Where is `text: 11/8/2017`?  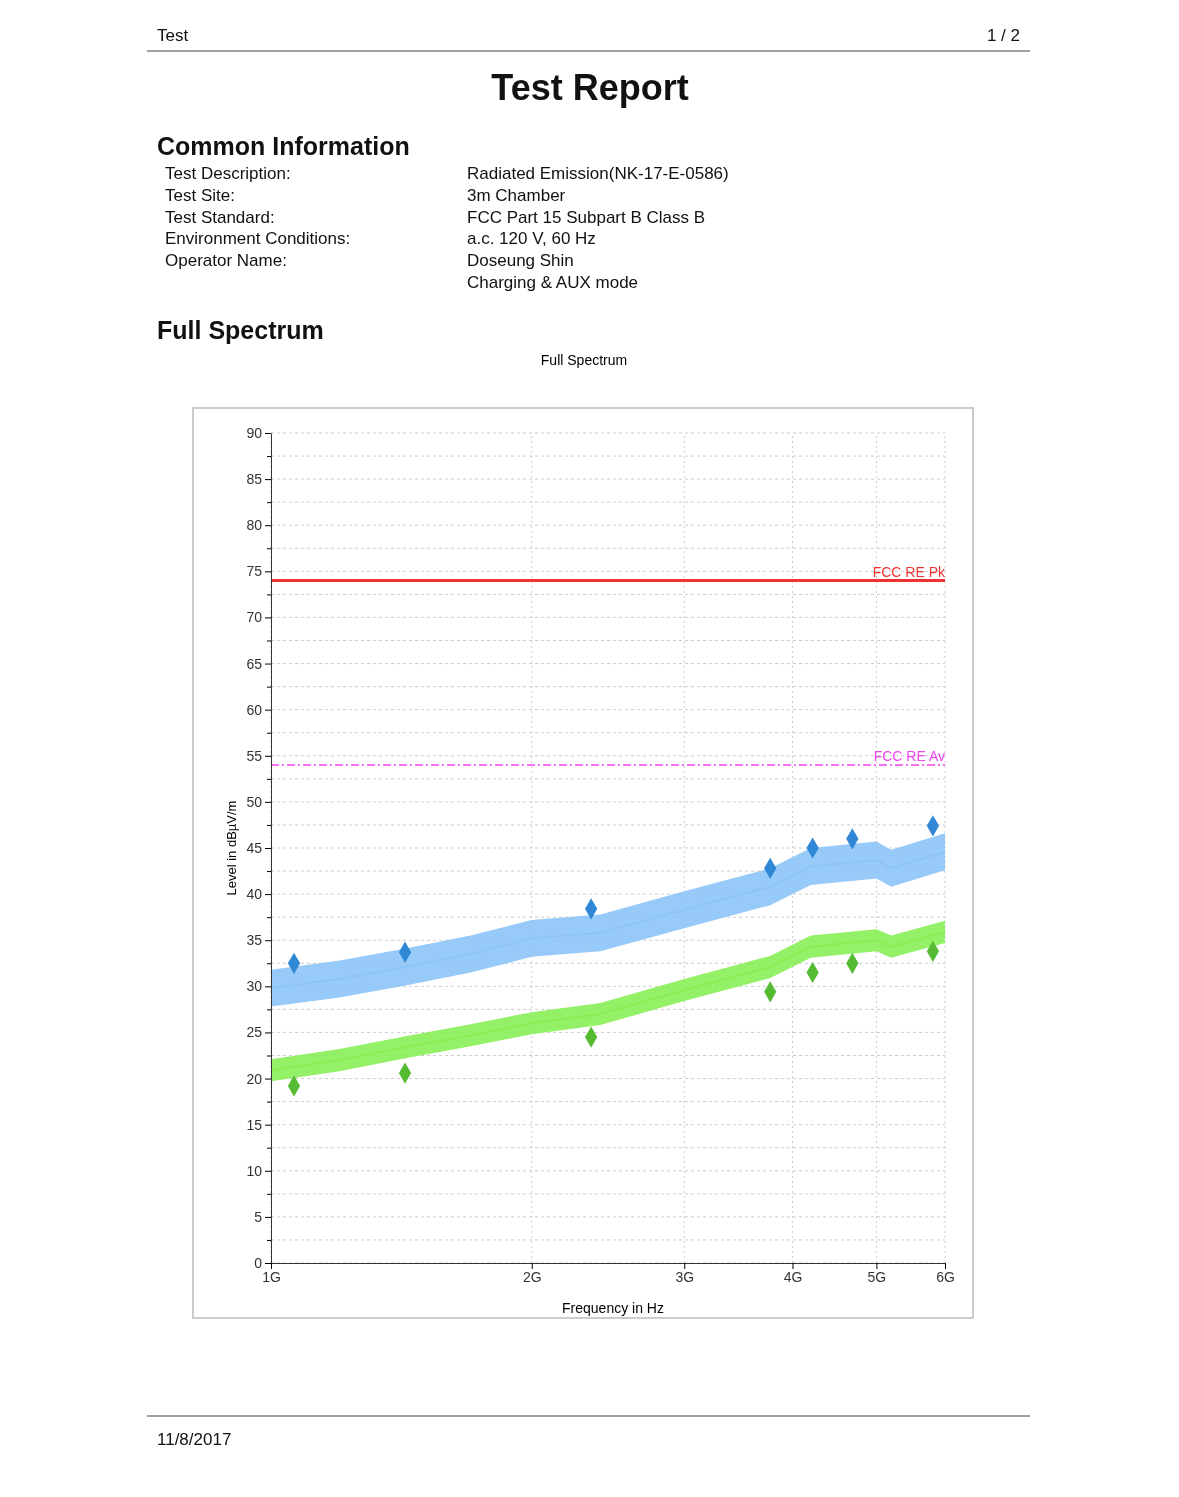 text: 11/8/2017 is located at coordinates (194, 1439).